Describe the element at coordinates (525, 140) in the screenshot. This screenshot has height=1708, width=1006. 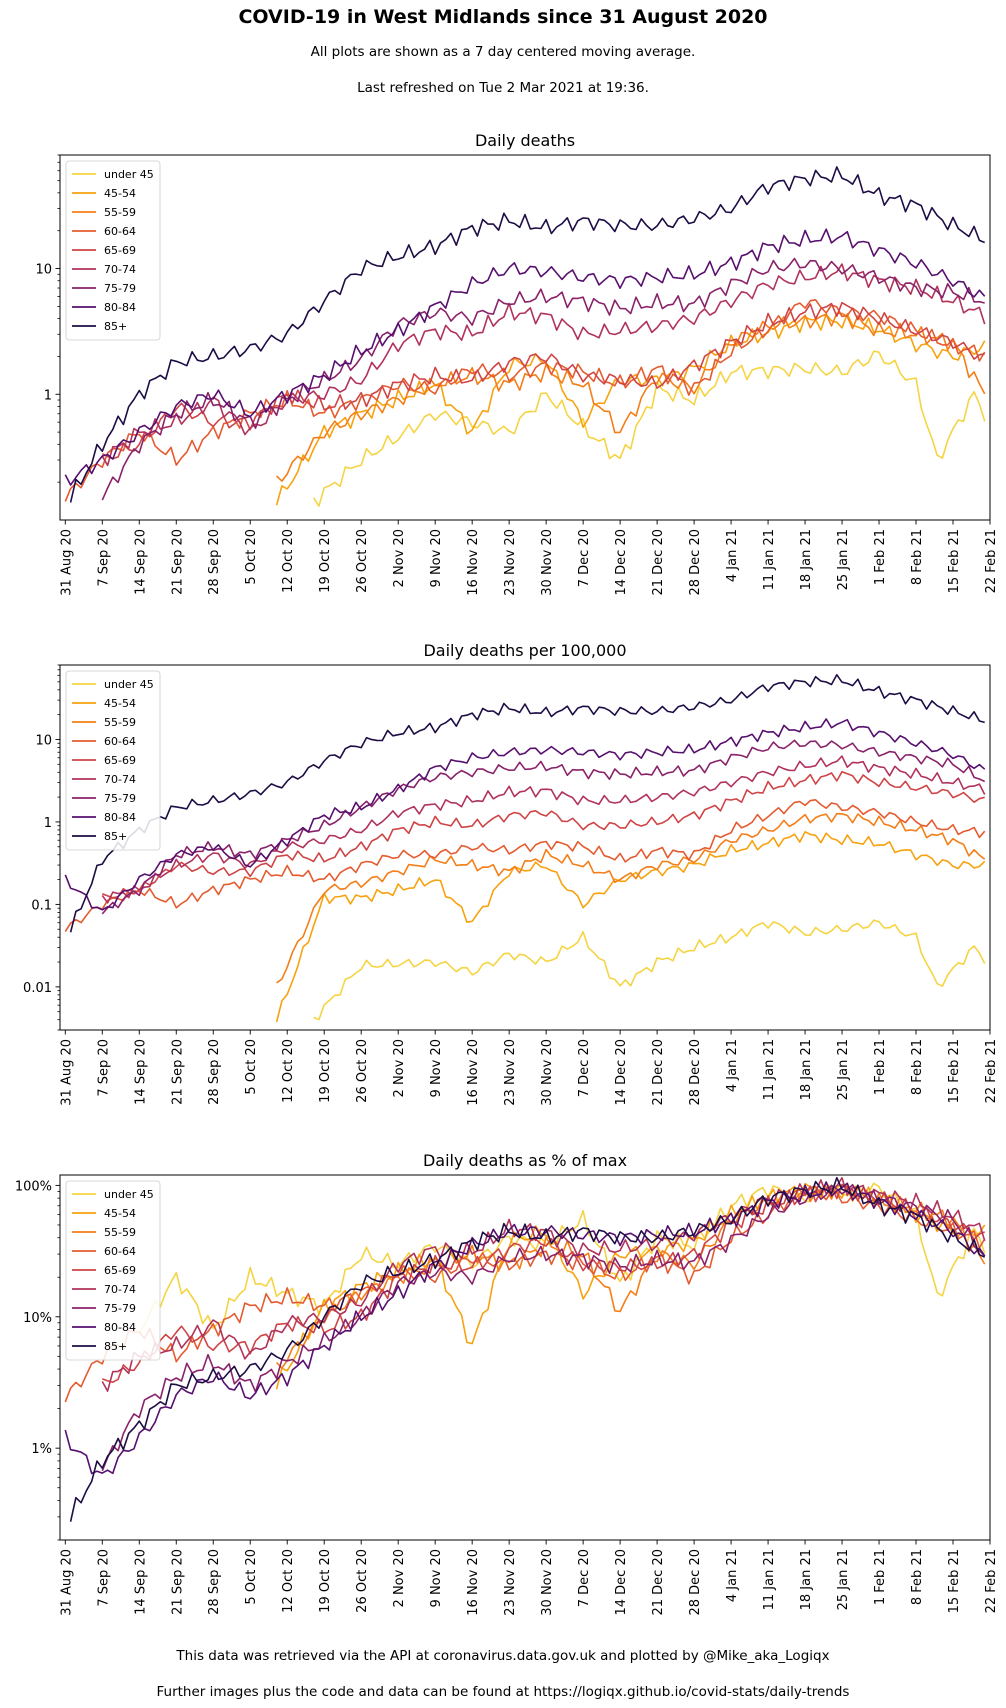
I see `chart-title: Daily deaths` at that location.